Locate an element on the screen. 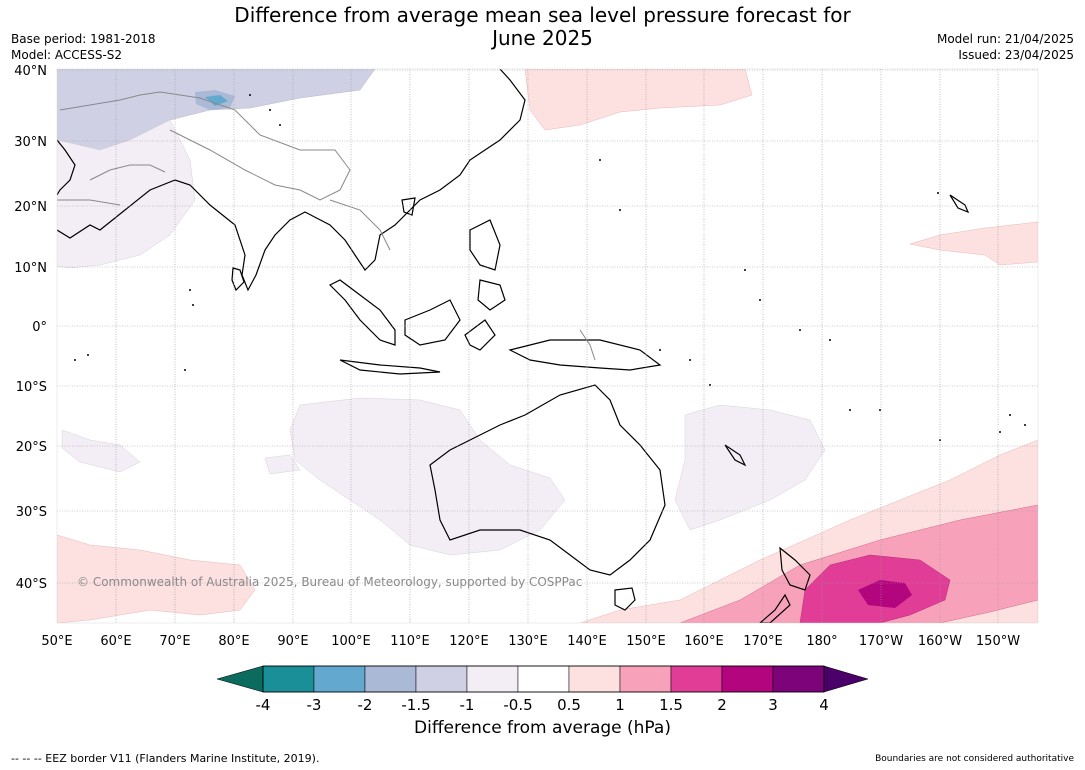 The width and height of the screenshot is (1085, 770). lon-label: 170°W is located at coordinates (881, 641).